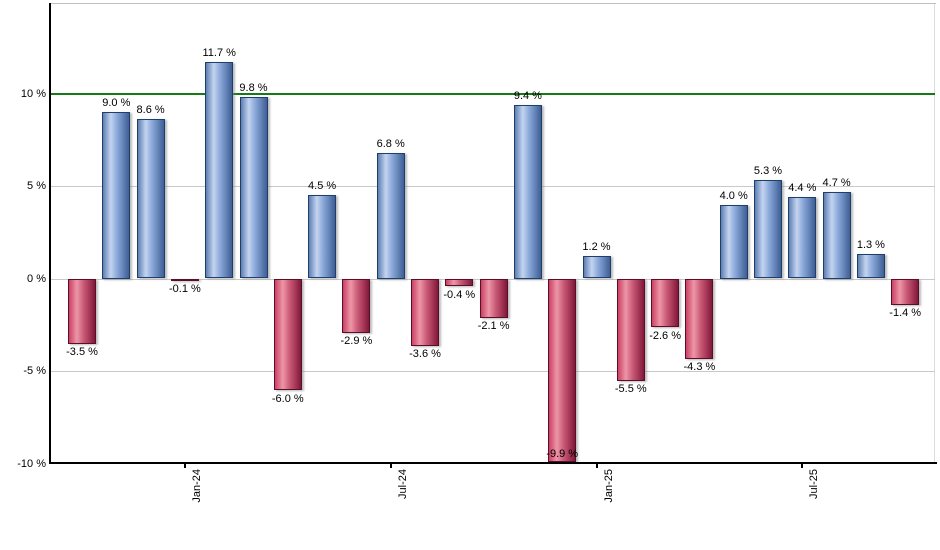 The height and width of the screenshot is (550, 940). What do you see at coordinates (768, 171) in the screenshot?
I see `bar-value-label: 5.3 %` at bounding box center [768, 171].